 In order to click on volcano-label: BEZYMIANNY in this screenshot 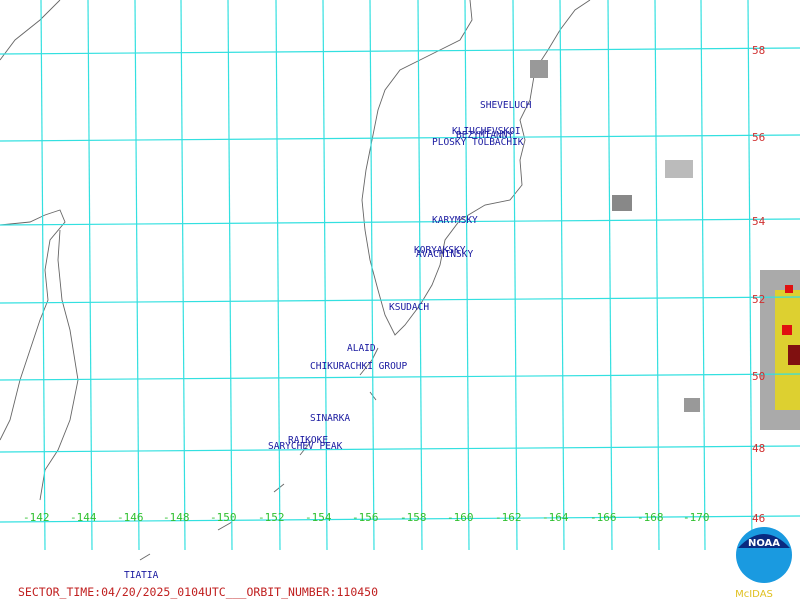, I will do `click(484, 135)`.